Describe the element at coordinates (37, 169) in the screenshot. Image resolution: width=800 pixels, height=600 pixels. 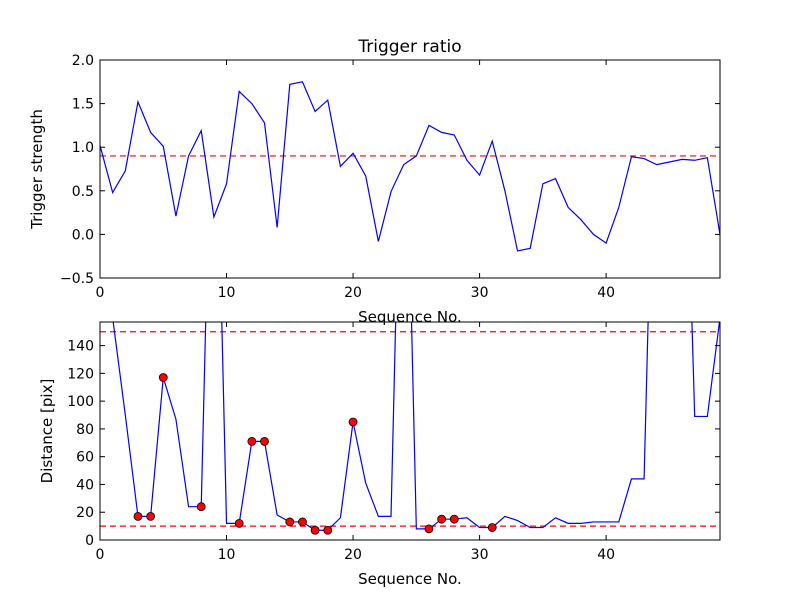
I see `top-y-axis-label: Trigger strength` at that location.